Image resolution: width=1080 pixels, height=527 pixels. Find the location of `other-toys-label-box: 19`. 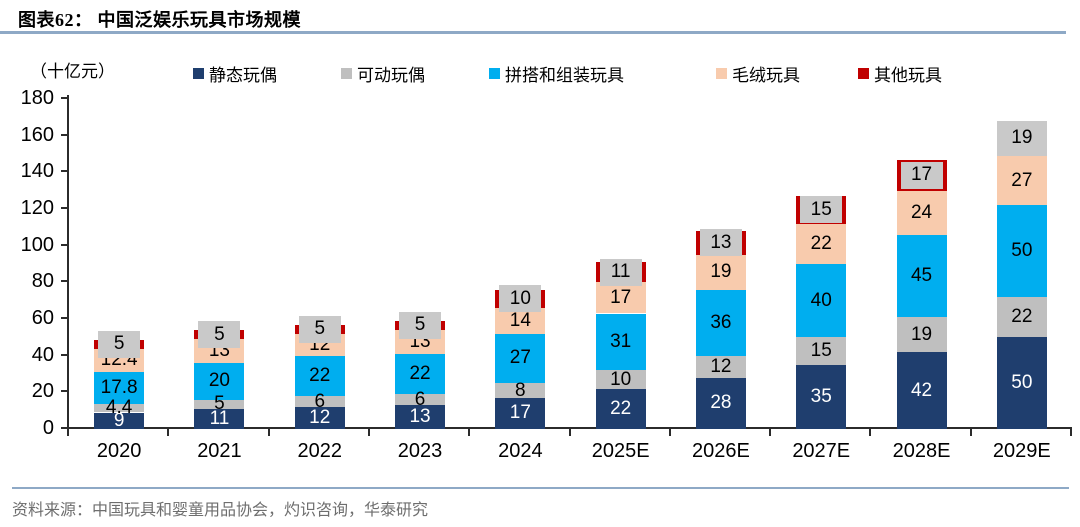

other-toys-label-box: 19 is located at coordinates (1021, 138).